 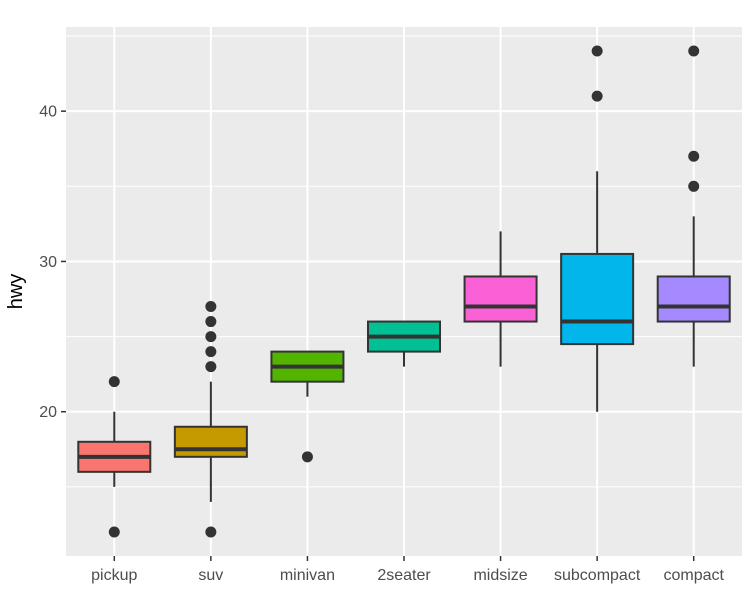 What do you see at coordinates (404, 575) in the screenshot?
I see `x-tick-label-2seater: 2seater` at bounding box center [404, 575].